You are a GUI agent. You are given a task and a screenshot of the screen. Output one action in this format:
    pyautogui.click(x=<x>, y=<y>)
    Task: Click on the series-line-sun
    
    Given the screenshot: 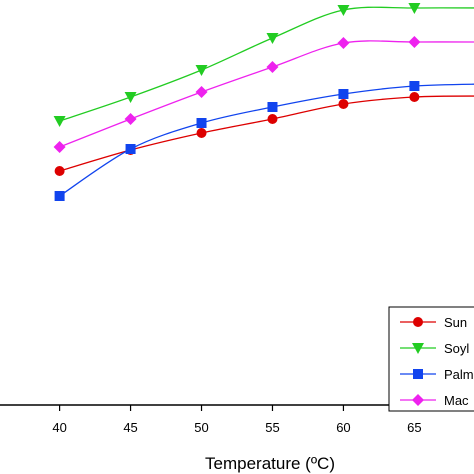 What is the action you would take?
    pyautogui.click(x=266, y=133)
    